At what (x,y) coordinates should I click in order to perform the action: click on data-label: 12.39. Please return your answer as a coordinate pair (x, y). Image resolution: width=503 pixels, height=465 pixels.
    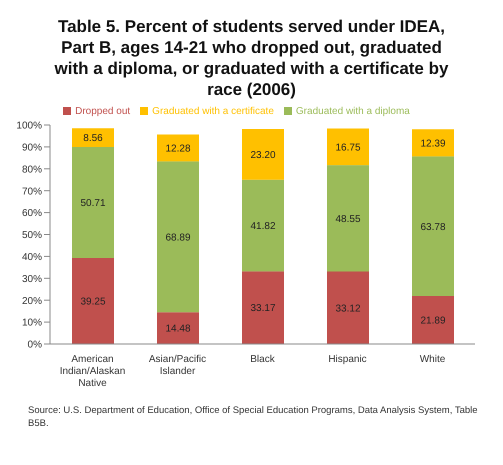
    Looking at the image, I should click on (433, 144).